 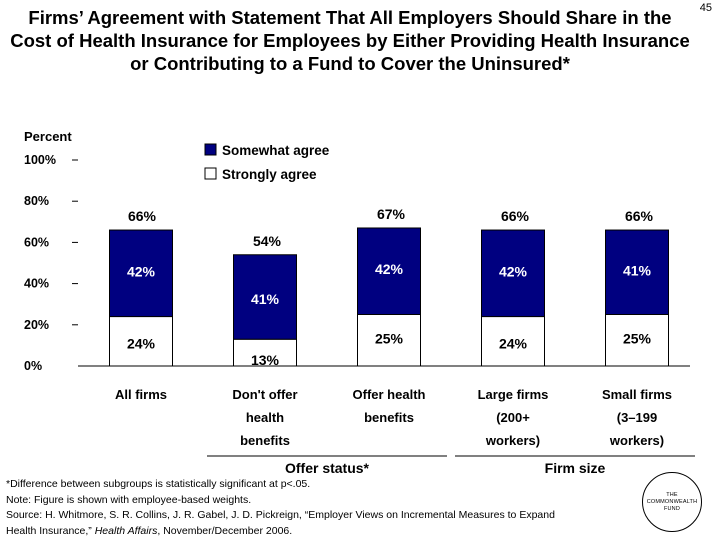 I want to click on x-tick-label: (200+, so click(x=513, y=417).